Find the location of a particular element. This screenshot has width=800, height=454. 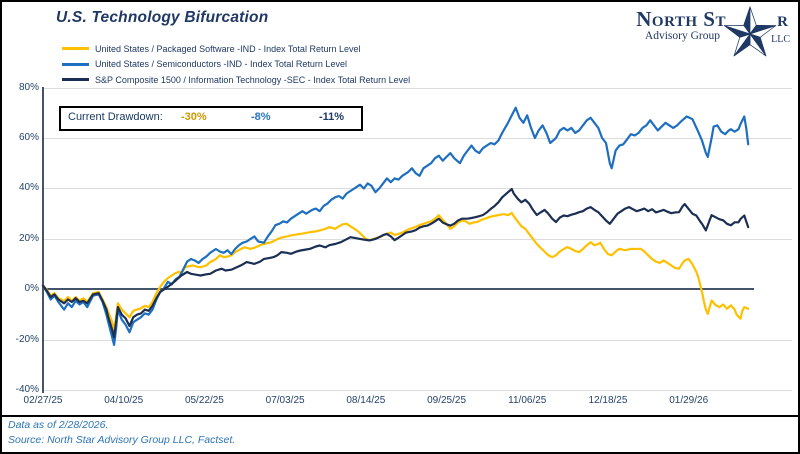

y-tick-label: 40% is located at coordinates (28, 188).